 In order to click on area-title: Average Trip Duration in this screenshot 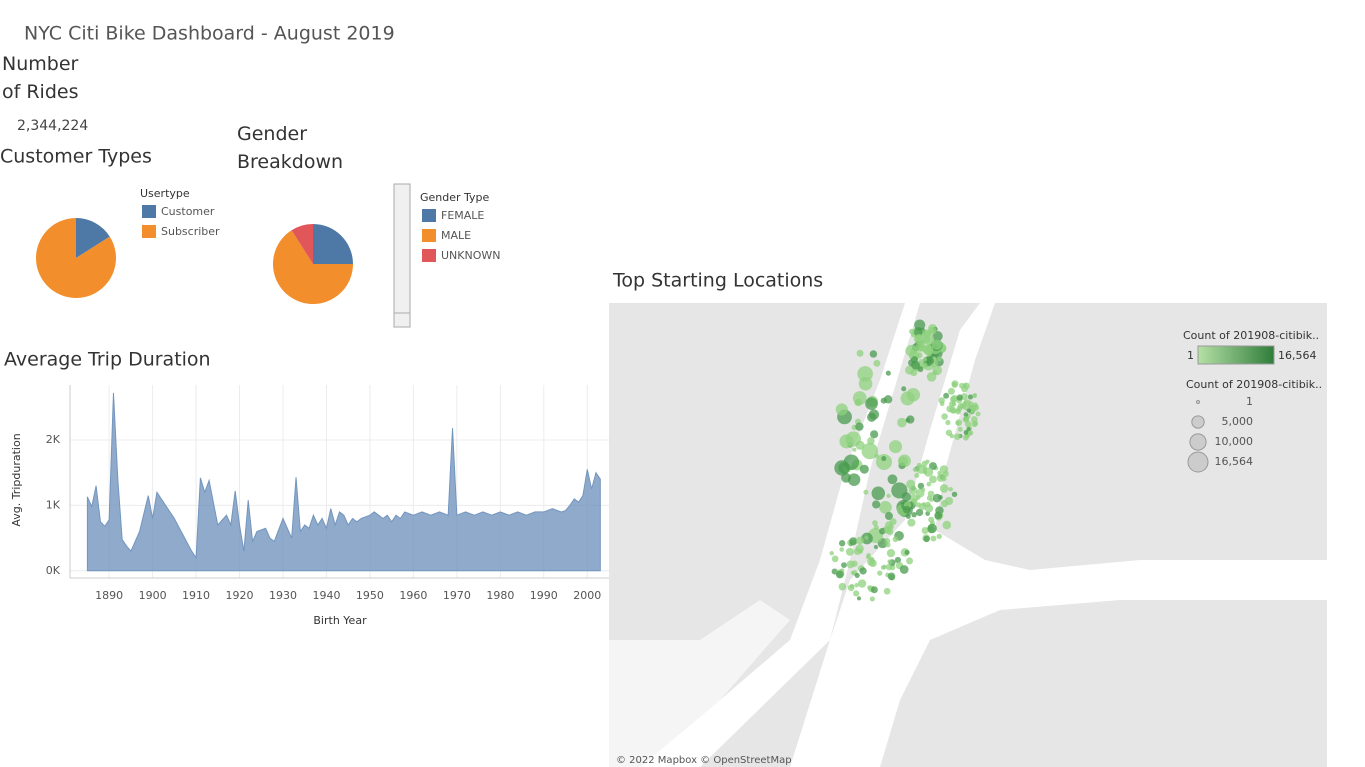, I will do `click(107, 360)`.